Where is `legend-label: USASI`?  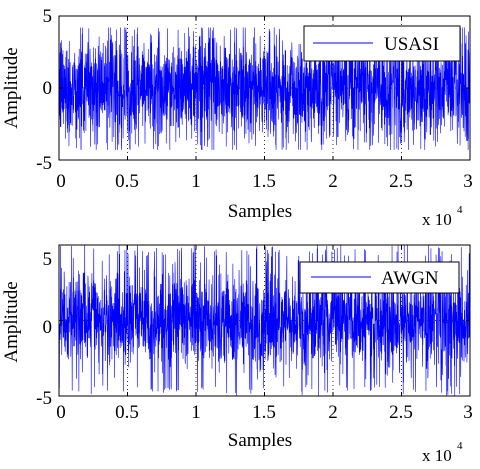 legend-label: USASI is located at coordinates (411, 44).